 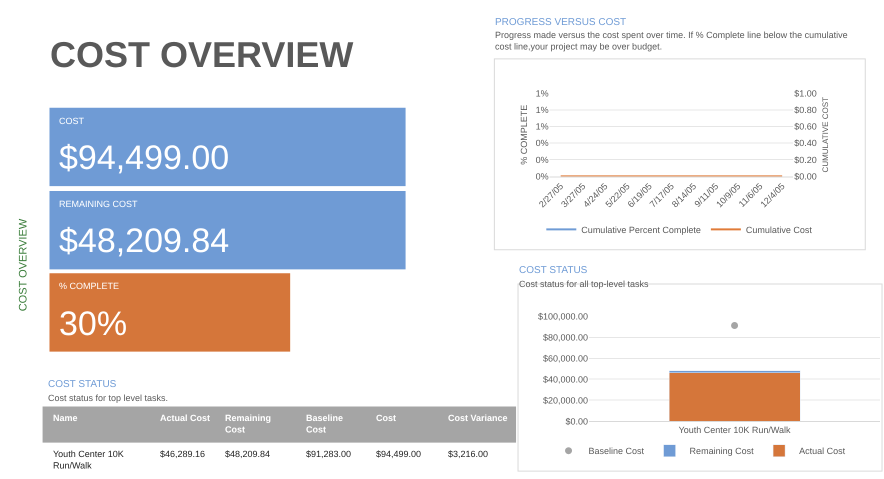 I want to click on chart-subtitle: Cost status for all top-level tasks, so click(x=584, y=284).